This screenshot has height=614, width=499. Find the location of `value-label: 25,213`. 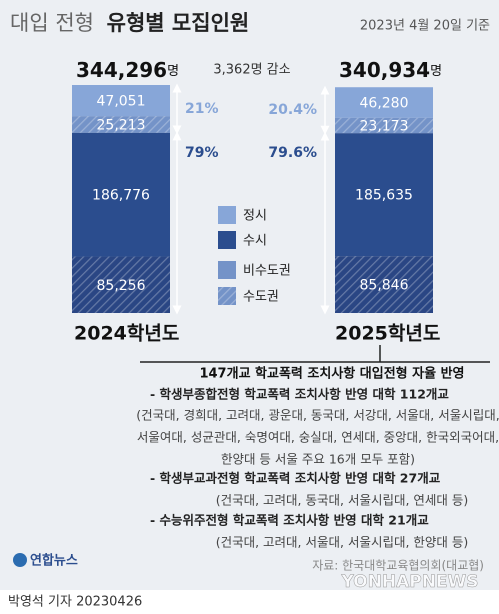

value-label: 25,213 is located at coordinates (121, 126).